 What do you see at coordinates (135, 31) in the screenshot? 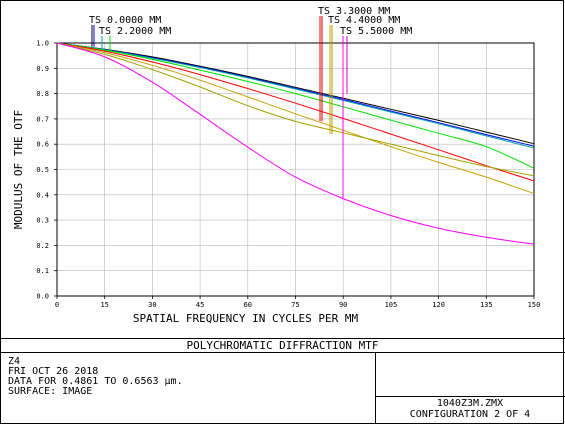
I see `legend-entry-1: TS 2.2000 MM` at bounding box center [135, 31].